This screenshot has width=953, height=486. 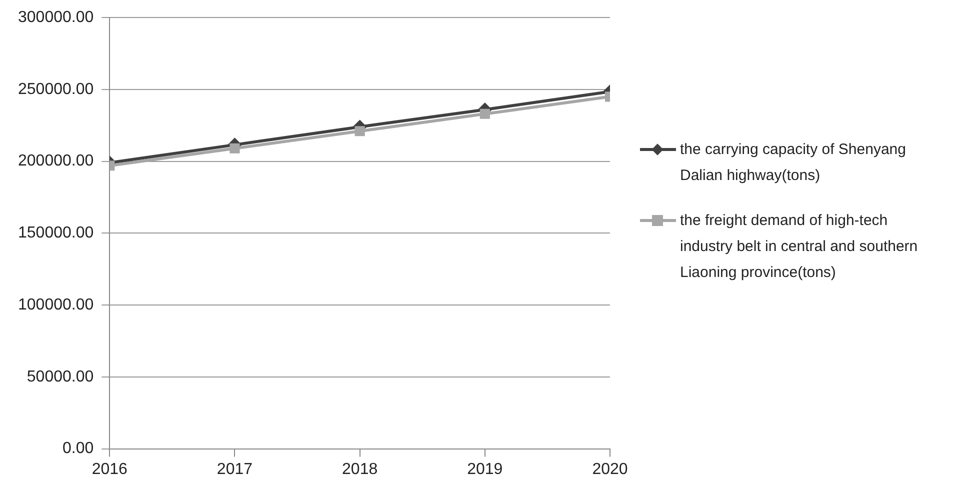 I want to click on y-tick-label: 150000.00, so click(x=56, y=233).